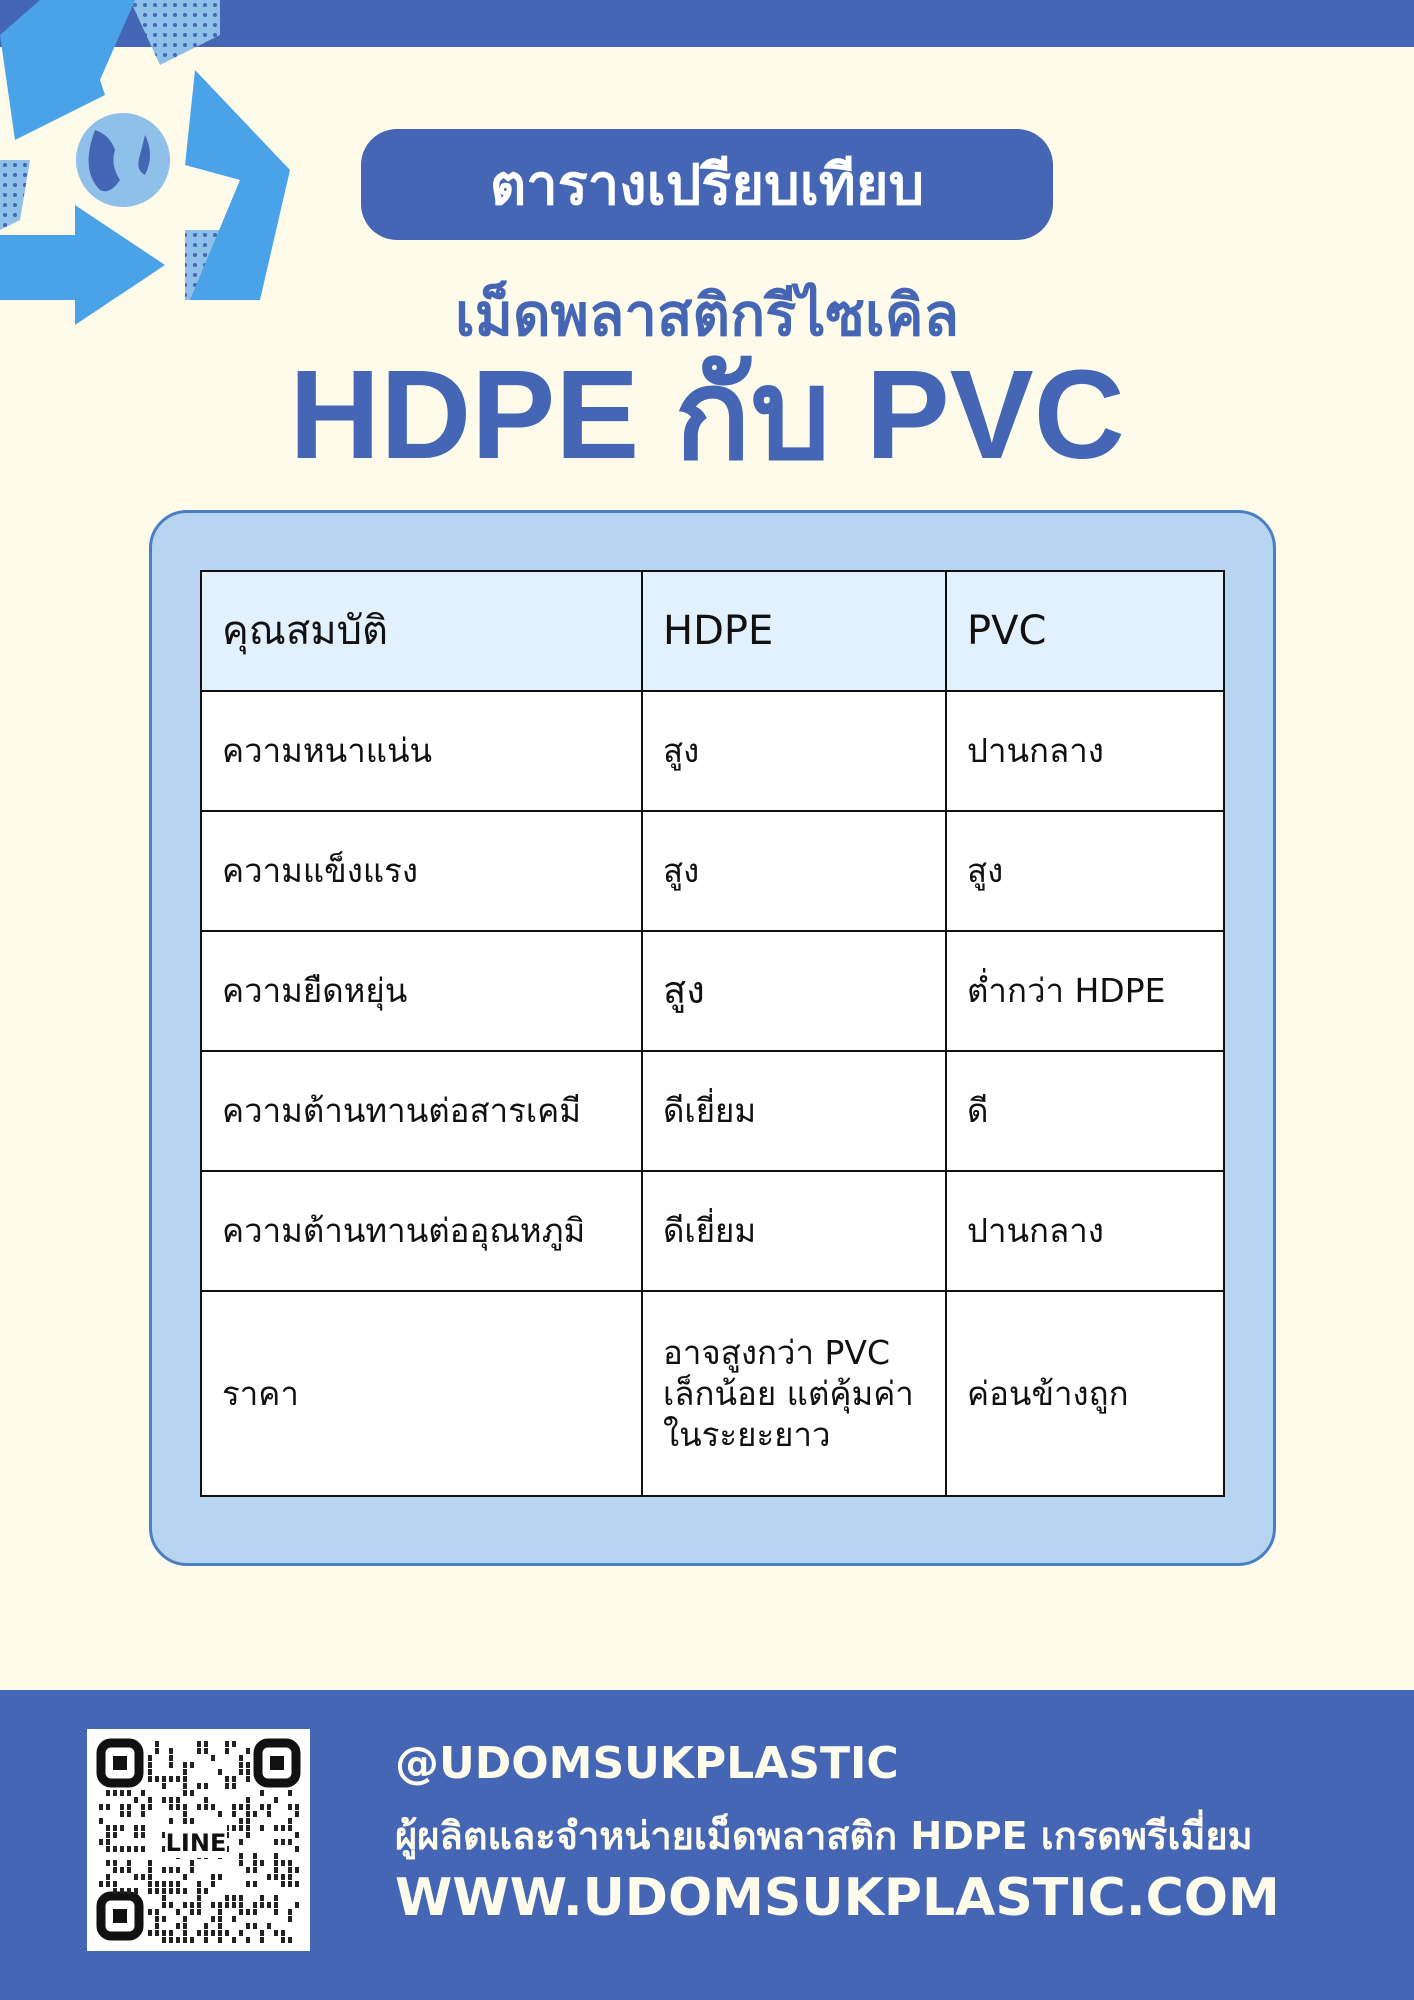  What do you see at coordinates (1085, 631) in the screenshot?
I see `column-header: PVC` at bounding box center [1085, 631].